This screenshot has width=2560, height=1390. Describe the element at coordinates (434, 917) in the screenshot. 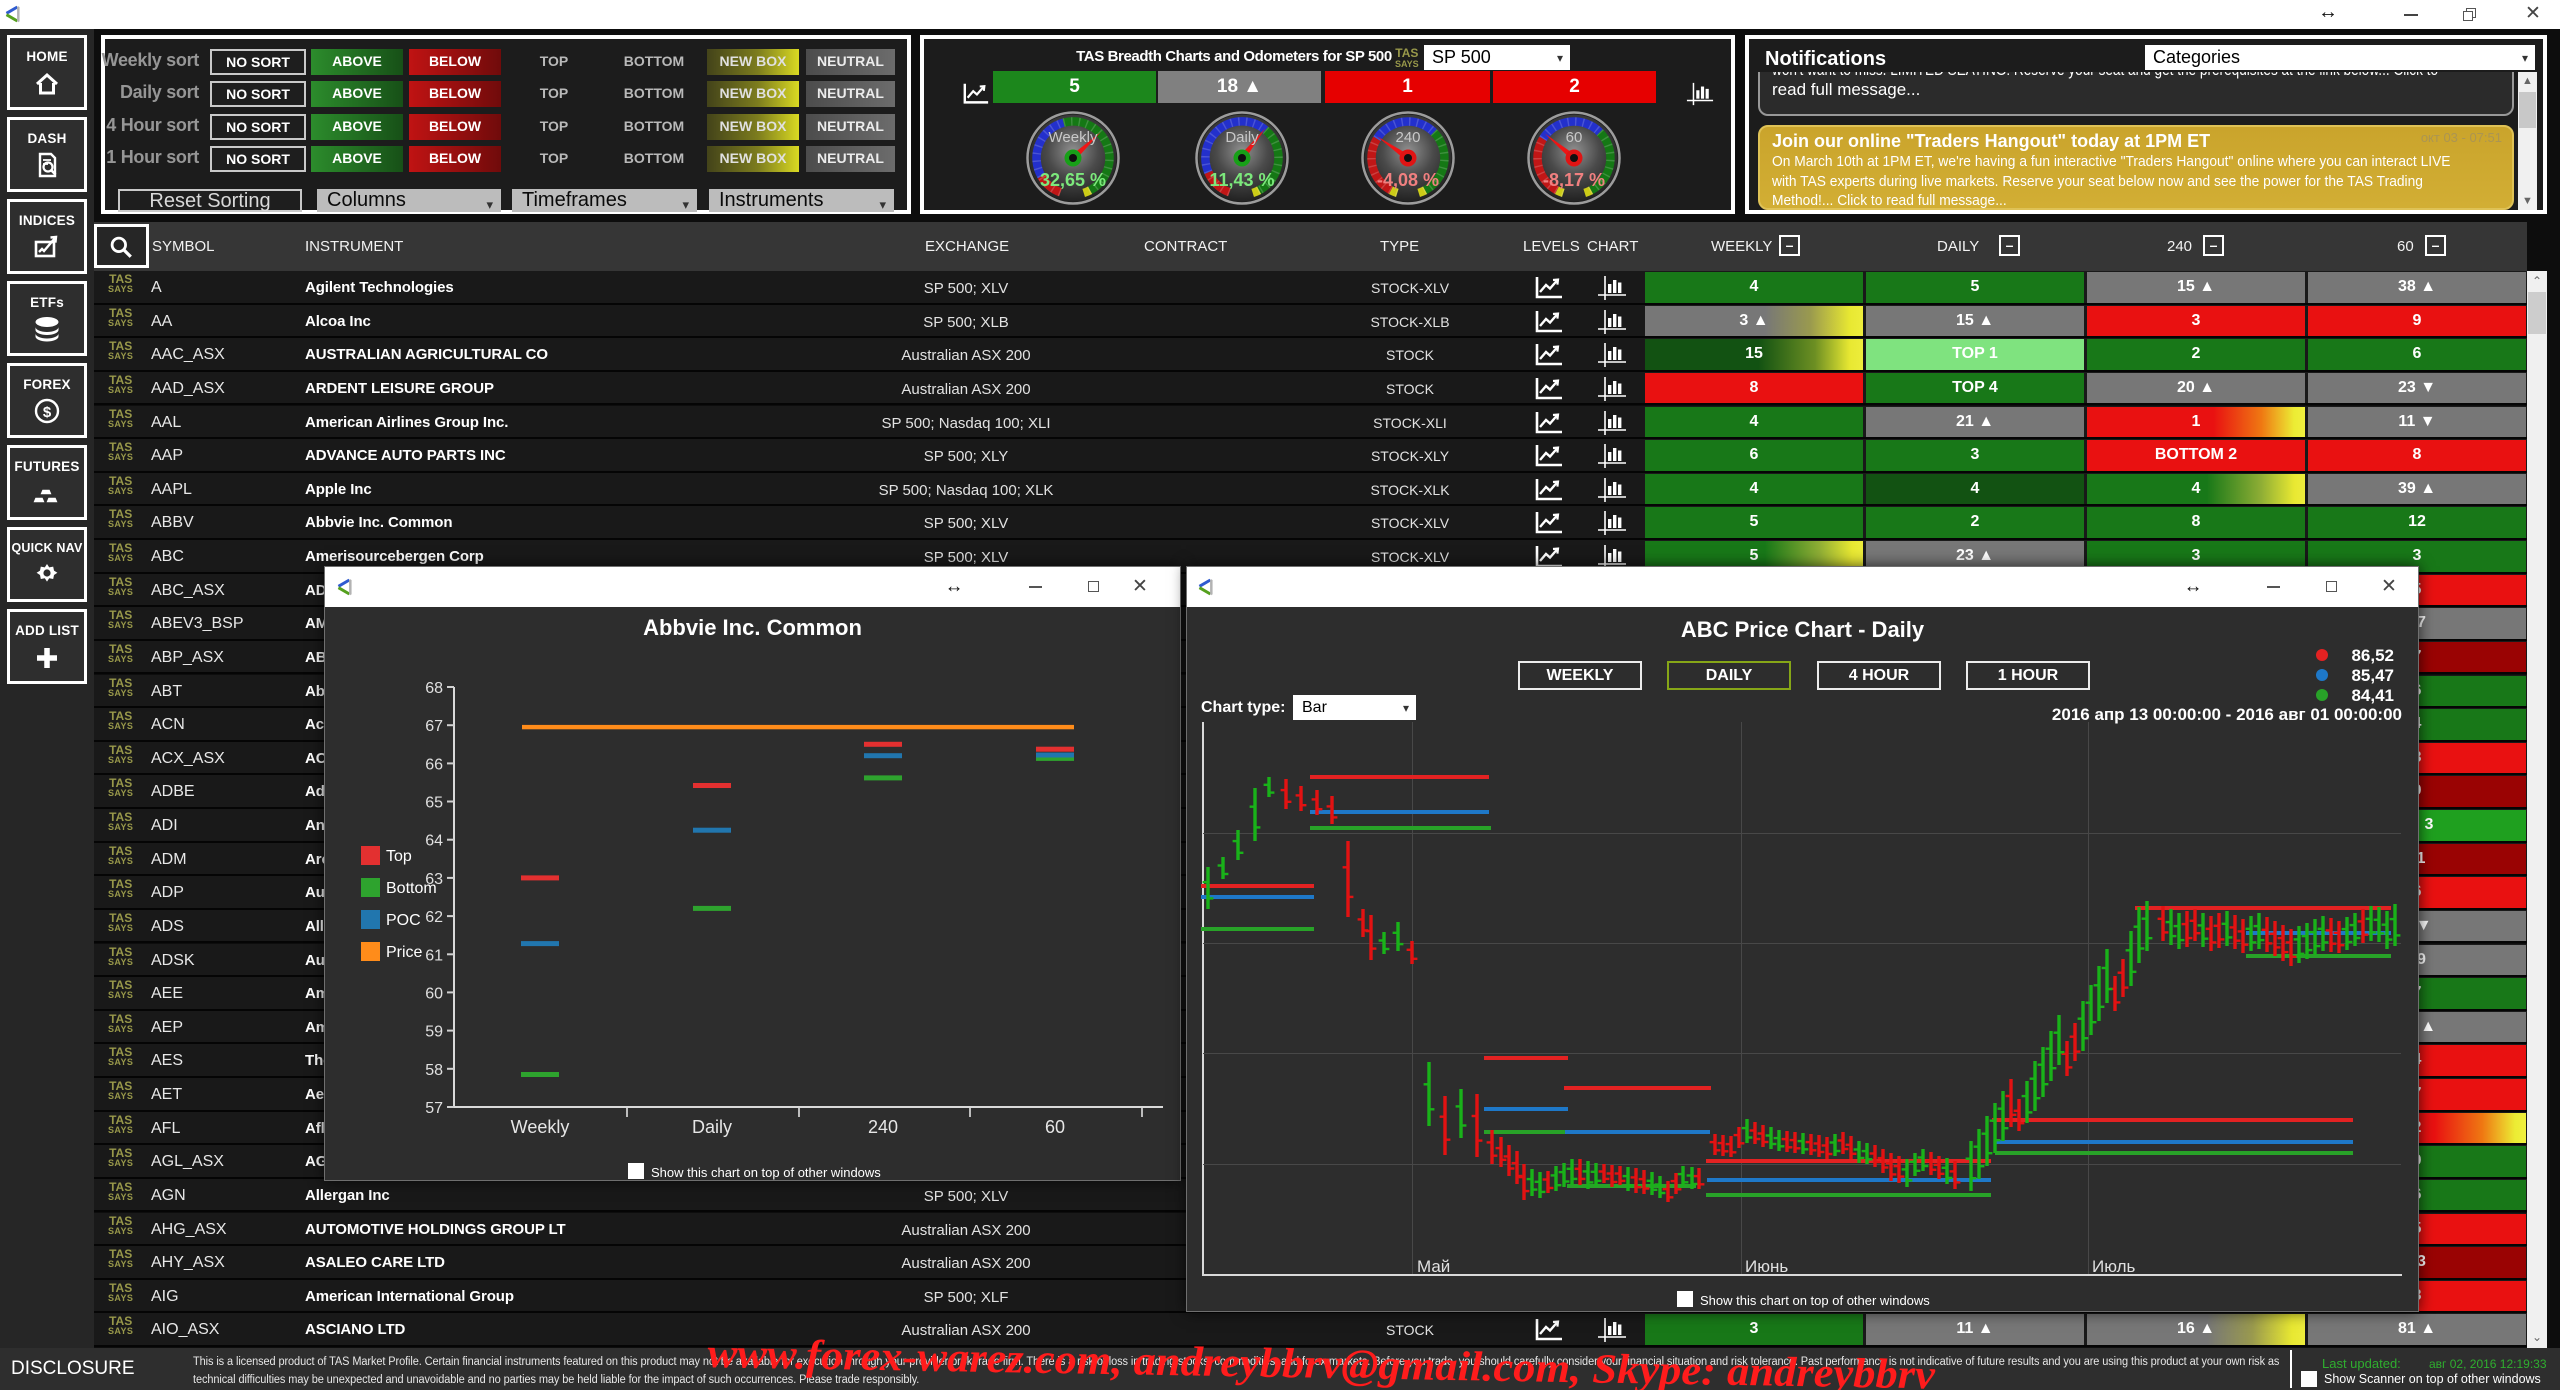

I see `svg-text: 62` at that location.